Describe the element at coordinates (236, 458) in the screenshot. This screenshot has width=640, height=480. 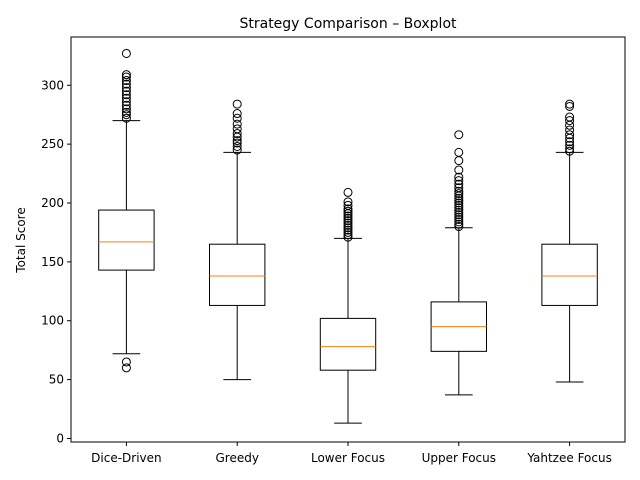
I see `x-tick-label-greedy: Greedy` at that location.